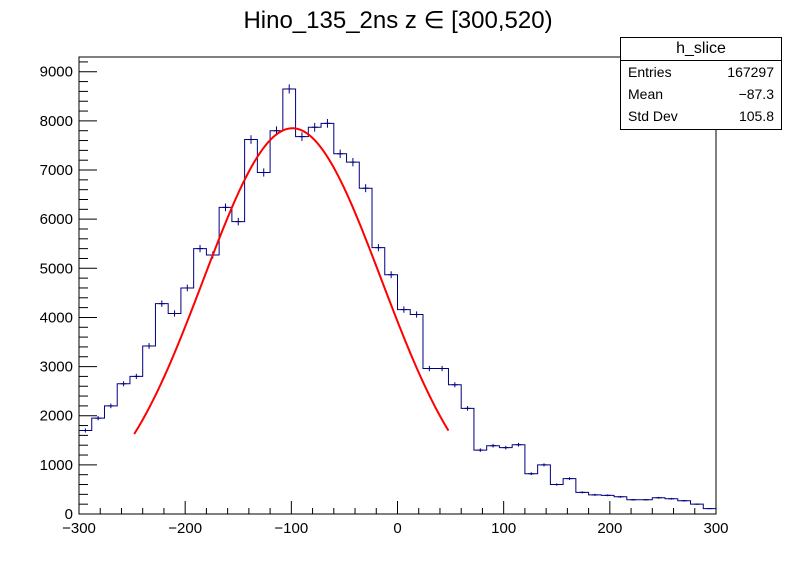 This screenshot has height=572, width=796. I want to click on y-tick-label: 4000, so click(56, 317).